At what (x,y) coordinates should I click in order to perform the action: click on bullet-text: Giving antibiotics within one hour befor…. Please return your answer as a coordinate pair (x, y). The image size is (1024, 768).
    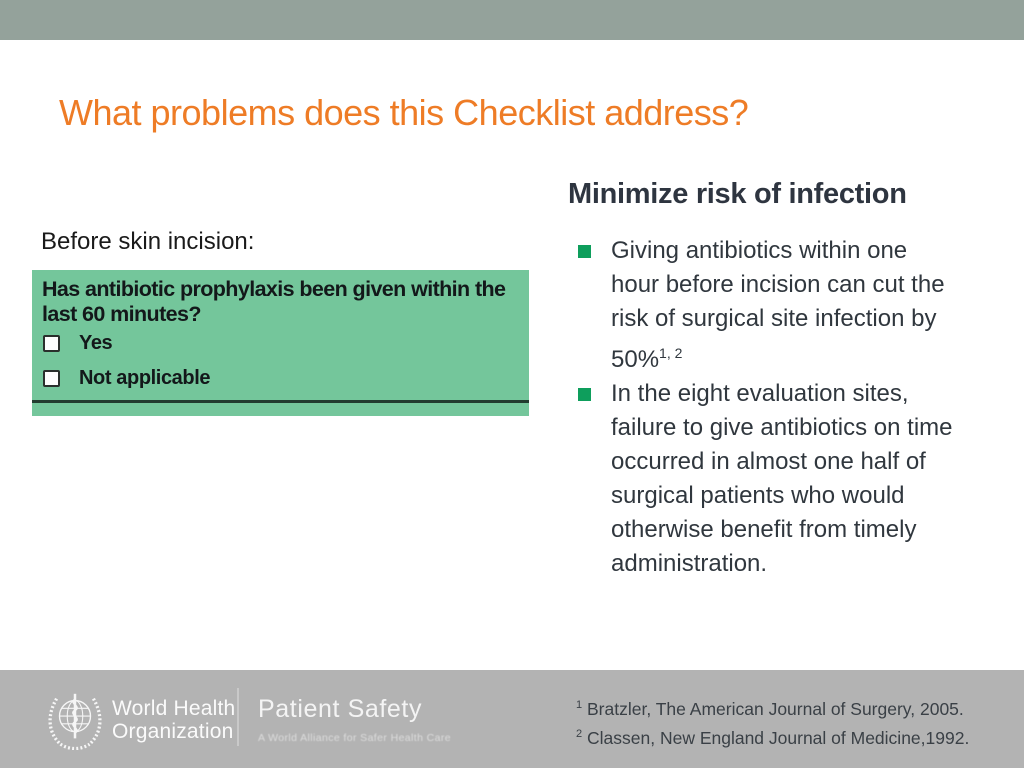
    Looking at the image, I should click on (785, 305).